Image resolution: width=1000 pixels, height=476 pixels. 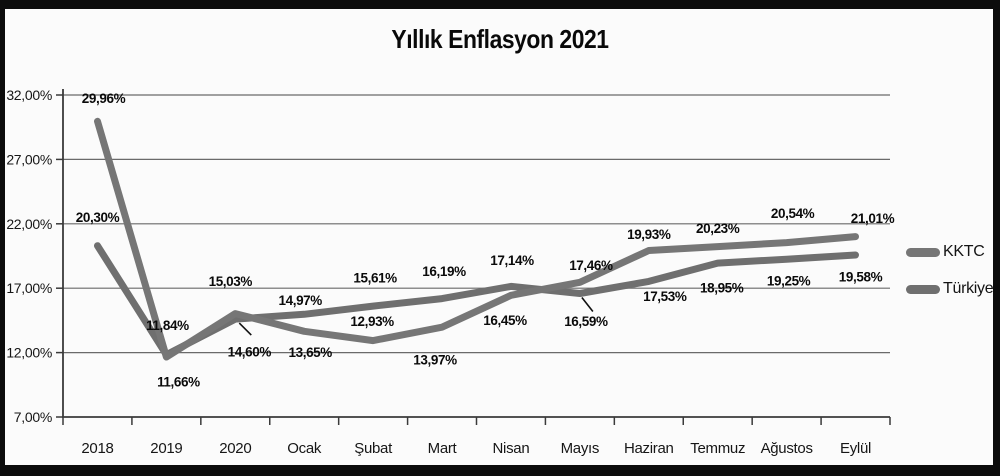 I want to click on data-label: 17,14%, so click(x=512, y=260).